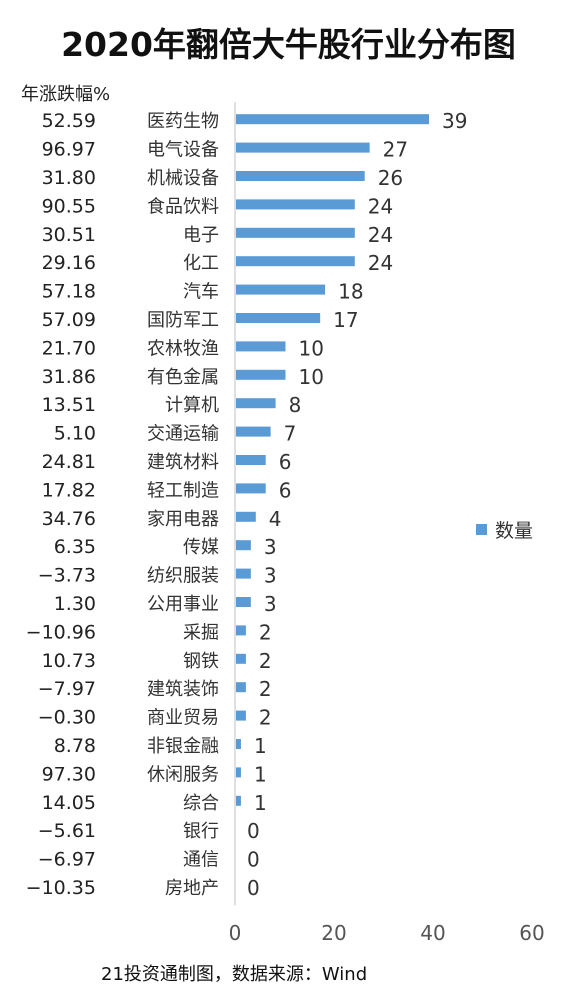 Image resolution: width=577 pixels, height=986 pixels. I want to click on data-label: 18, so click(350, 292).